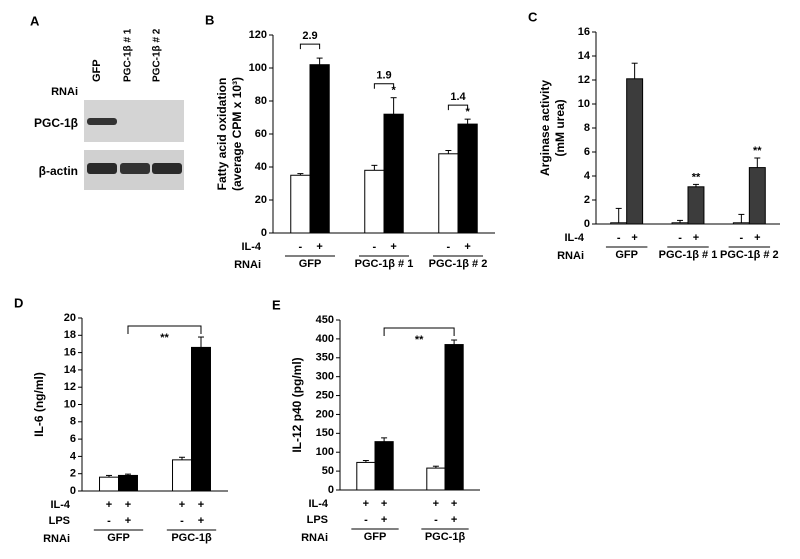  I want to click on fold-change: 2.9, so click(309, 36).